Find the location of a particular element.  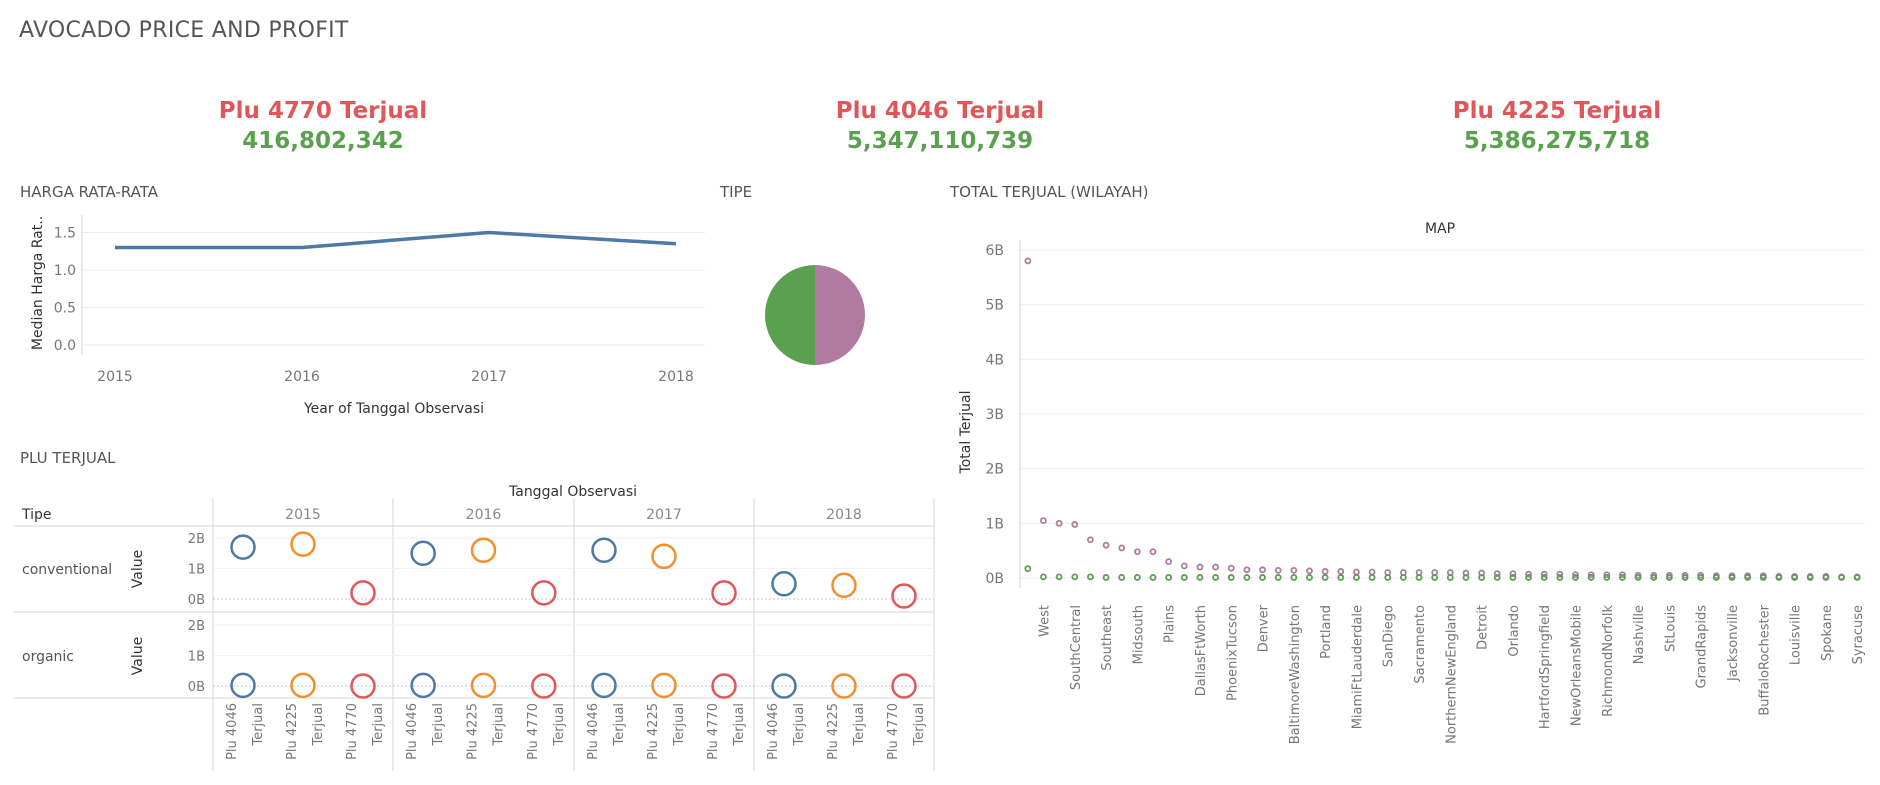

region-label: Sacramento is located at coordinates (1420, 644).